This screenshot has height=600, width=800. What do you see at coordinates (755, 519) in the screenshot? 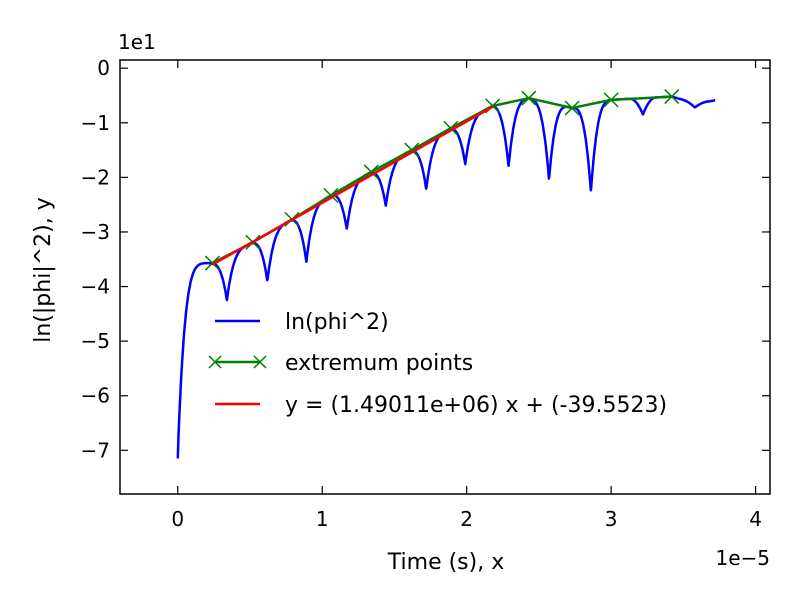
I see `x-tick-label: 4` at bounding box center [755, 519].